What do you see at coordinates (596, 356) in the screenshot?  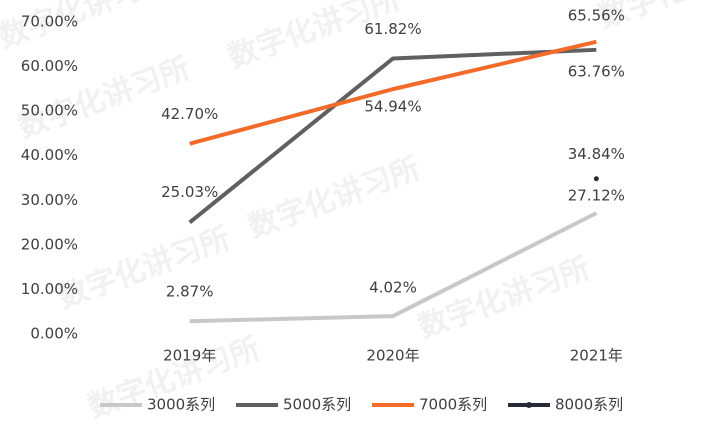 I see `x-tick-label: 2021年` at bounding box center [596, 356].